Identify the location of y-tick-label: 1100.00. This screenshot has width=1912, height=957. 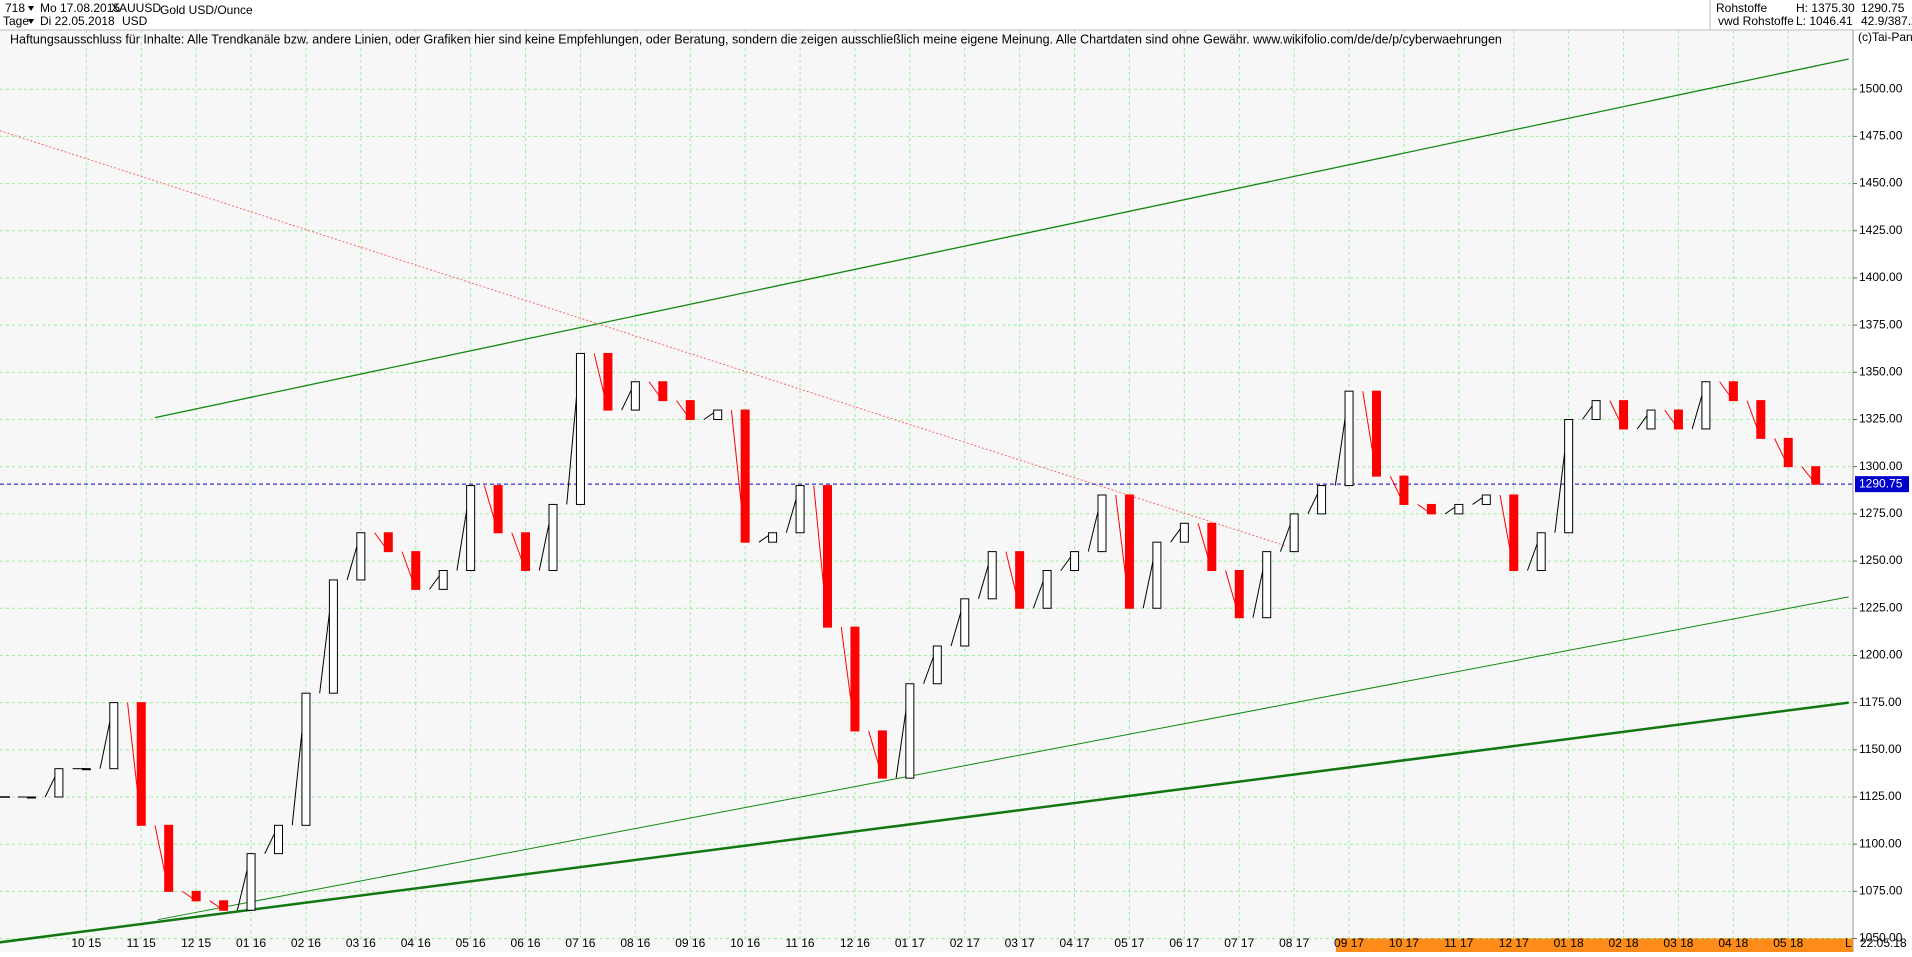
(1880, 843).